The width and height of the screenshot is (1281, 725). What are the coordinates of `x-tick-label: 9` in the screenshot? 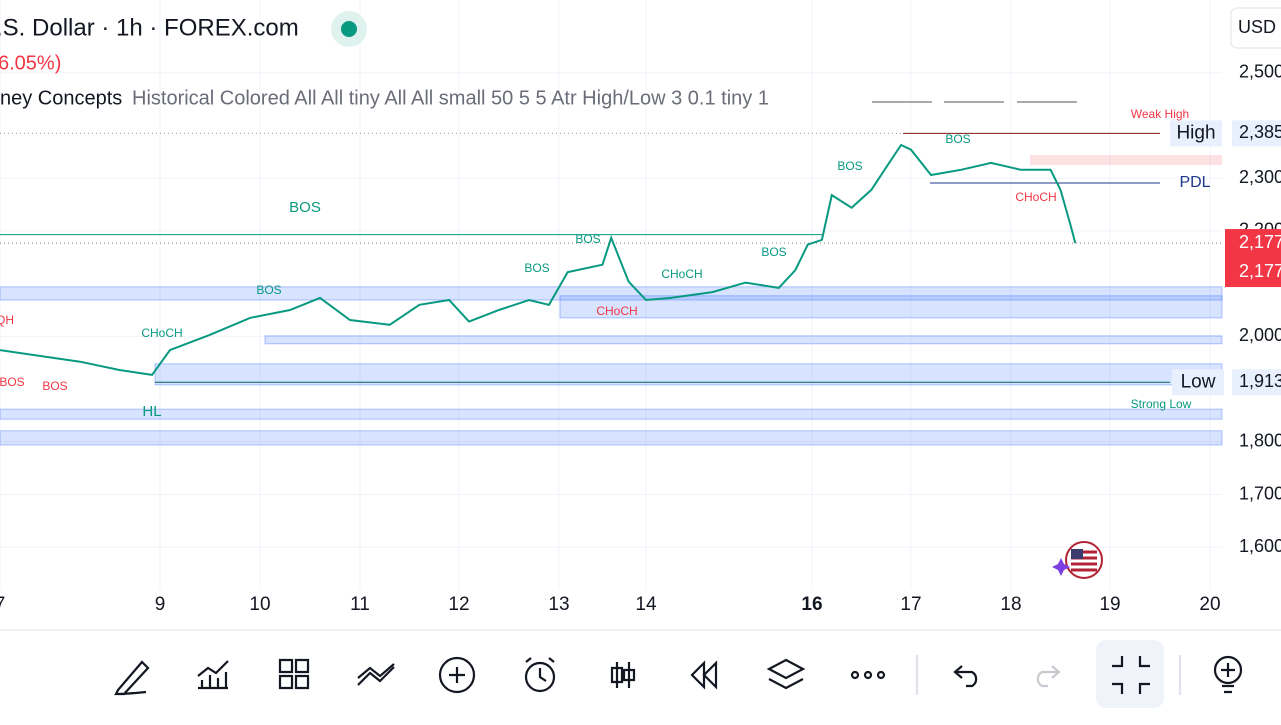 It's located at (160, 604).